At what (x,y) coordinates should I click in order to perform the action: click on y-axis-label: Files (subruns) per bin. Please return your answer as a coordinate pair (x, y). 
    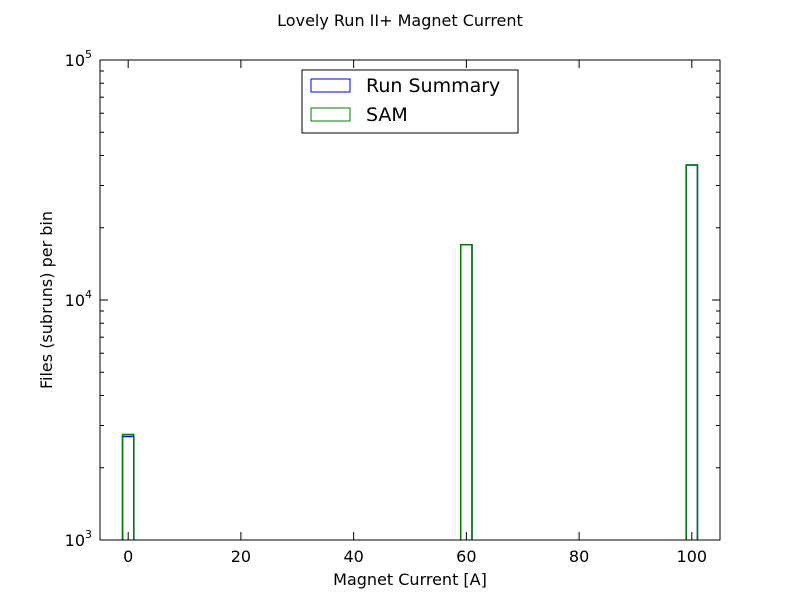
    Looking at the image, I should click on (46, 300).